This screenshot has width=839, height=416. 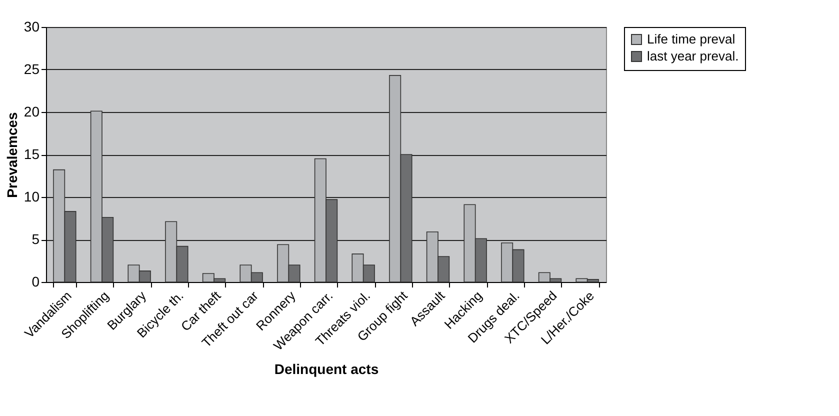 What do you see at coordinates (12, 155) in the screenshot?
I see `y-axis-title: Prevalemces` at bounding box center [12, 155].